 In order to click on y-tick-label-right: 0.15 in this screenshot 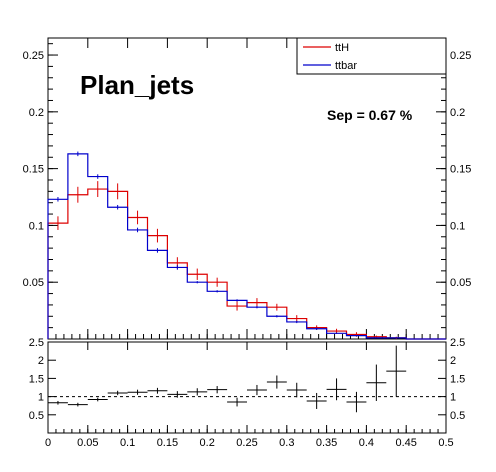, I will do `click(460, 170)`.